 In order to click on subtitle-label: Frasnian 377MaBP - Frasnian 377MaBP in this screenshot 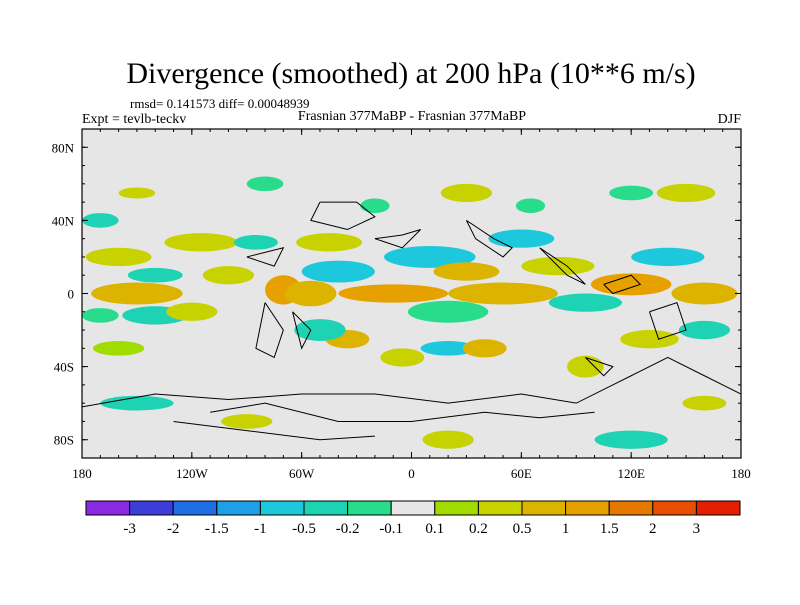, I will do `click(412, 116)`.